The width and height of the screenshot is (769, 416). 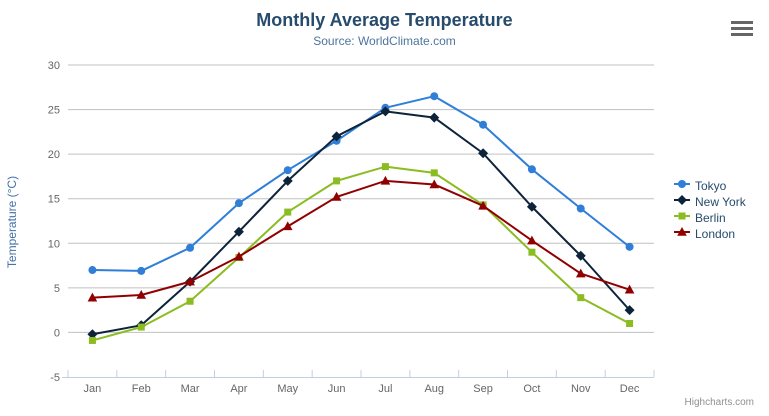 I want to click on square-marker-icon, so click(x=682, y=218).